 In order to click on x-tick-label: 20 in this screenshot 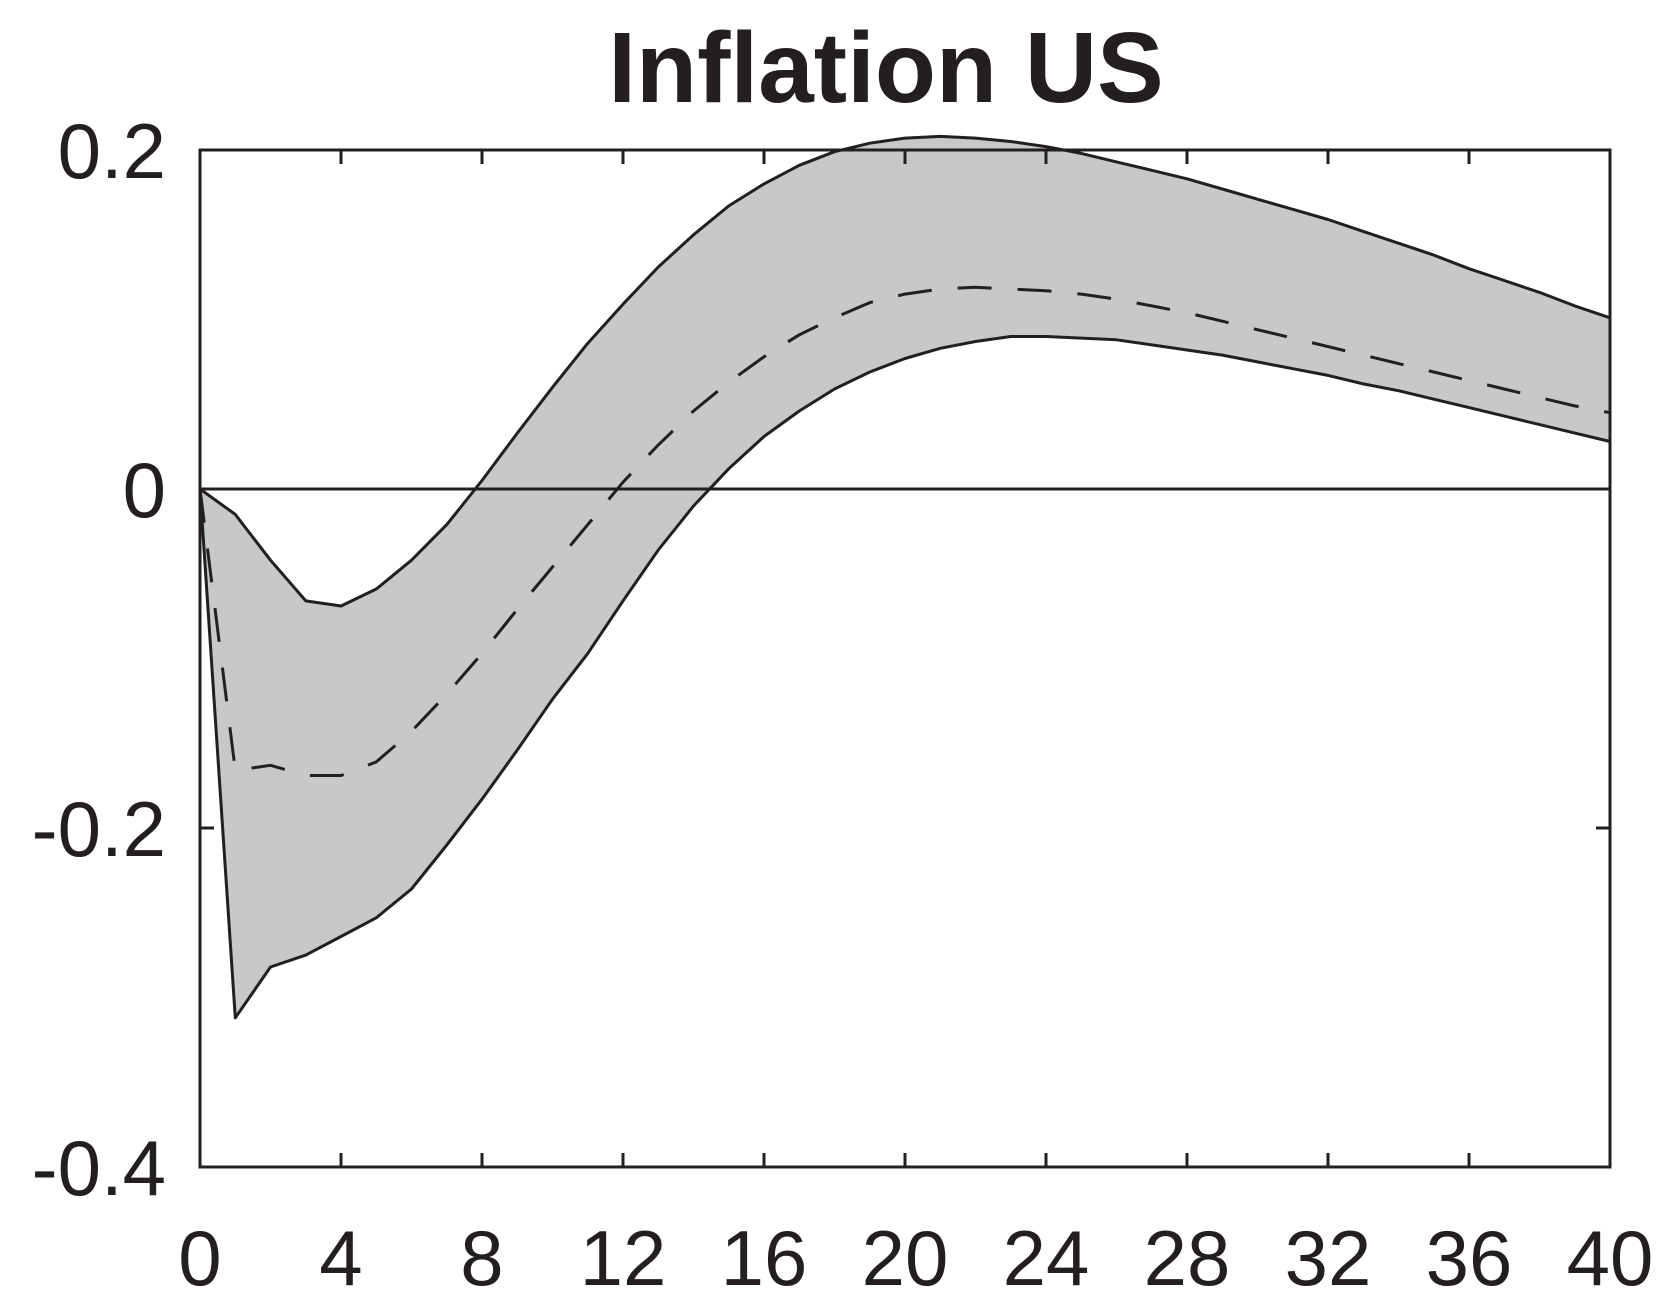, I will do `click(905, 1252)`.